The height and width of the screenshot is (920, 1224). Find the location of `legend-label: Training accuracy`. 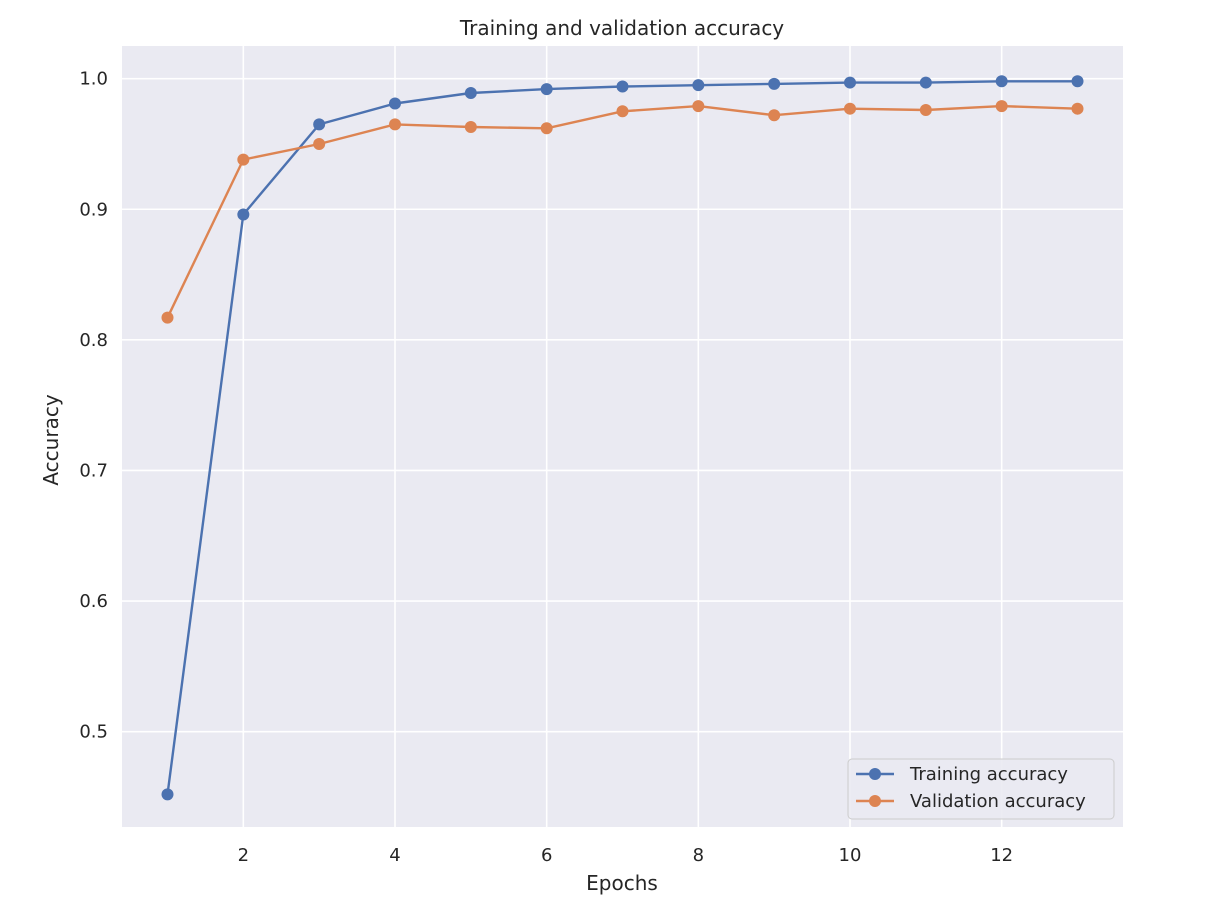

legend-label: Training accuracy is located at coordinates (988, 774).